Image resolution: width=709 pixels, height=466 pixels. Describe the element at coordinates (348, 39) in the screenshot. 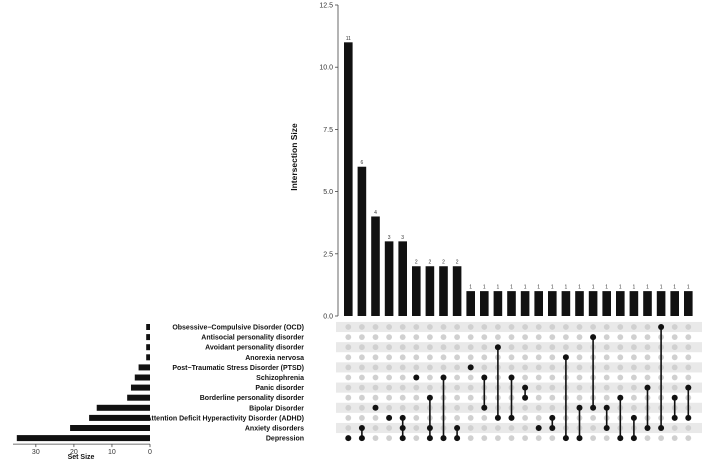

I see `intersection-bar-label: 11` at that location.